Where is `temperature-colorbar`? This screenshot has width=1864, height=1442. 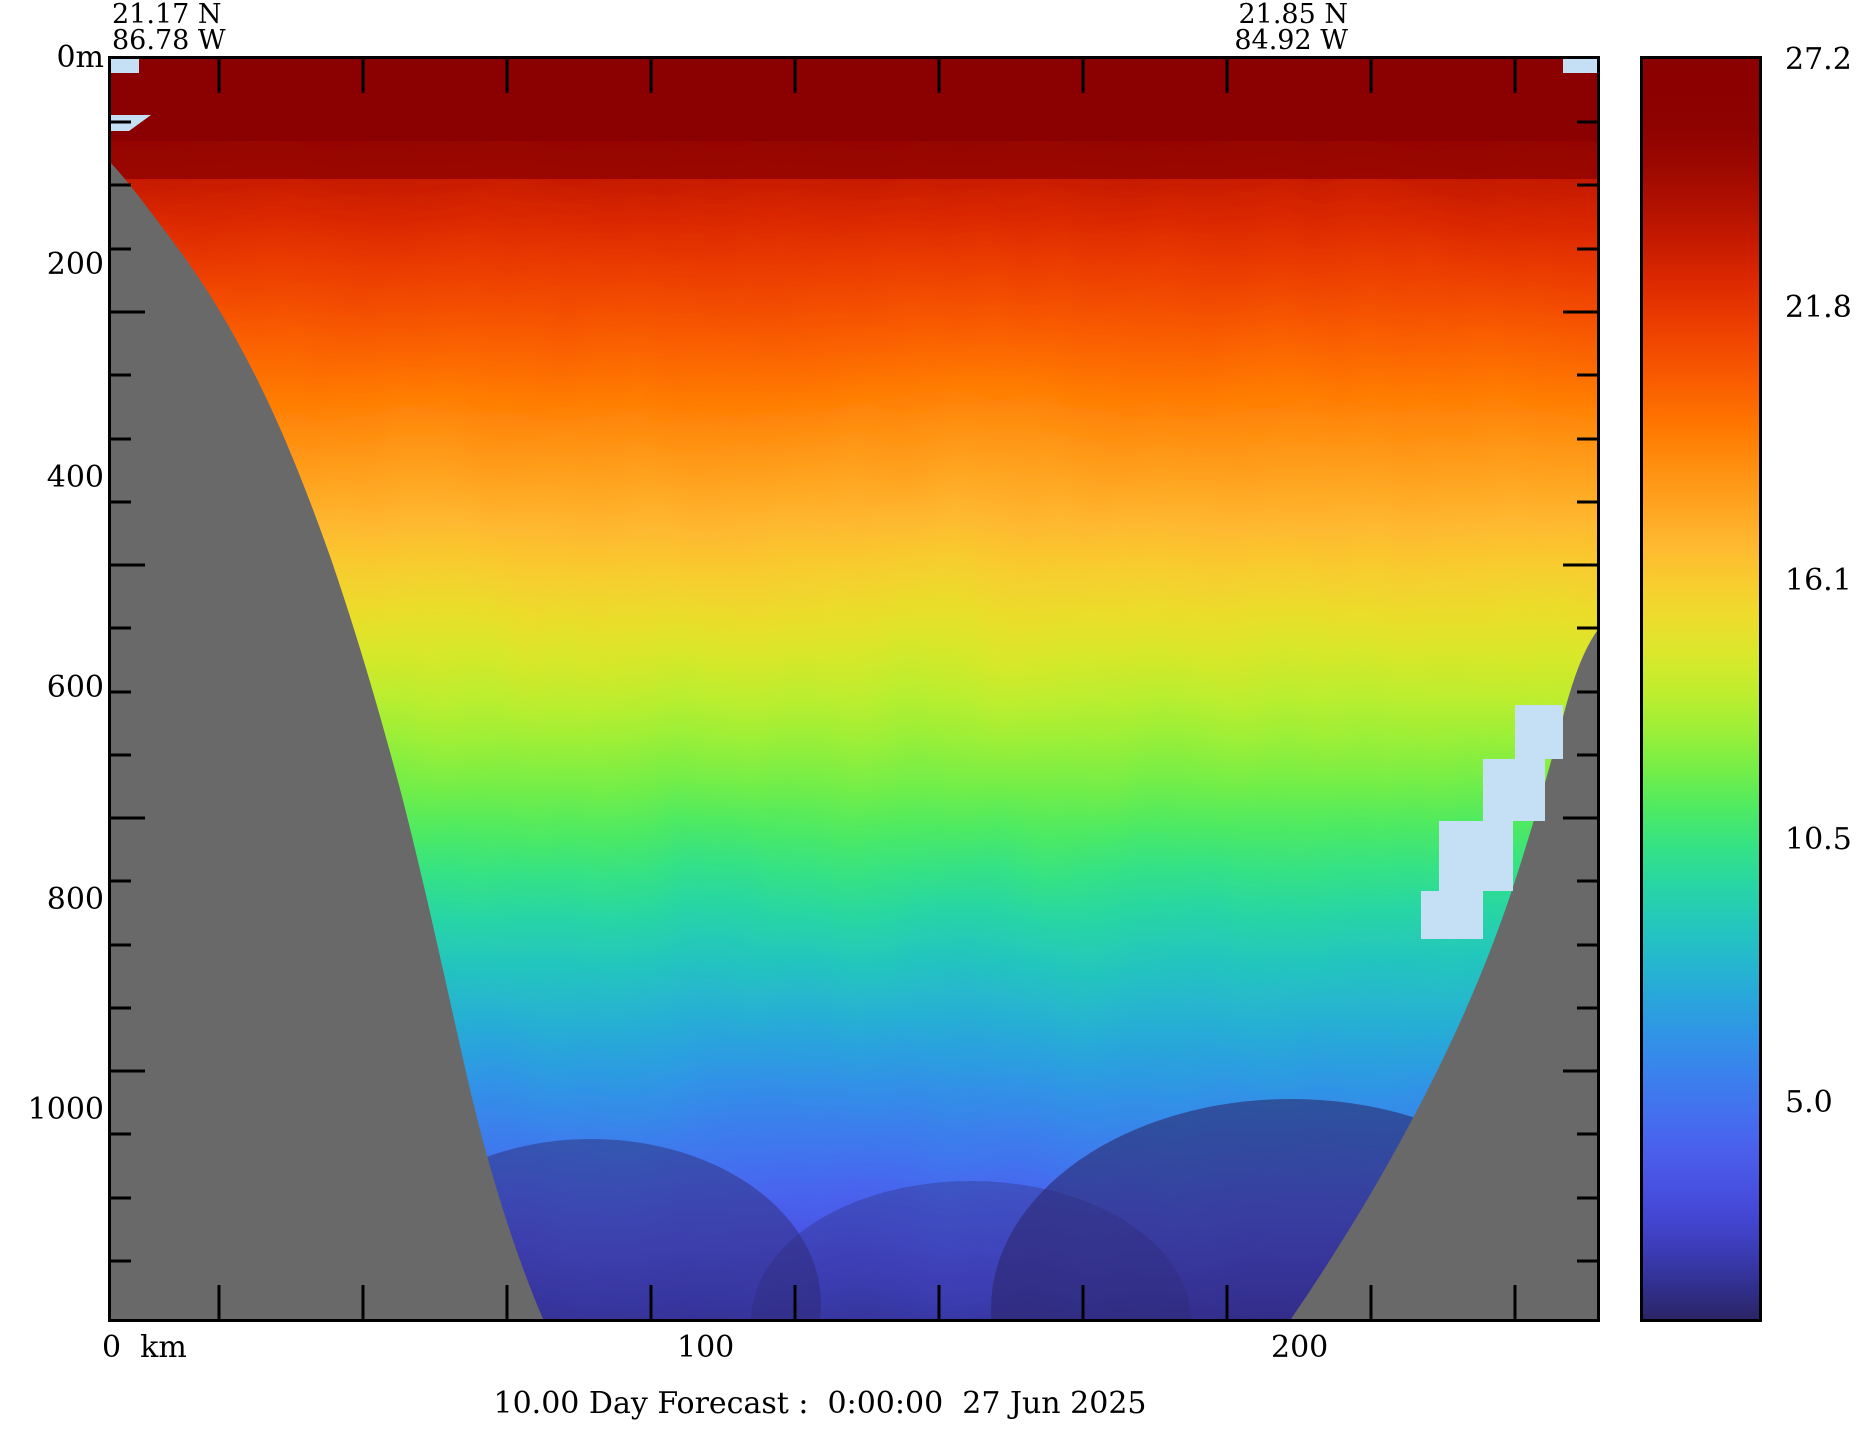
temperature-colorbar is located at coordinates (1701, 689).